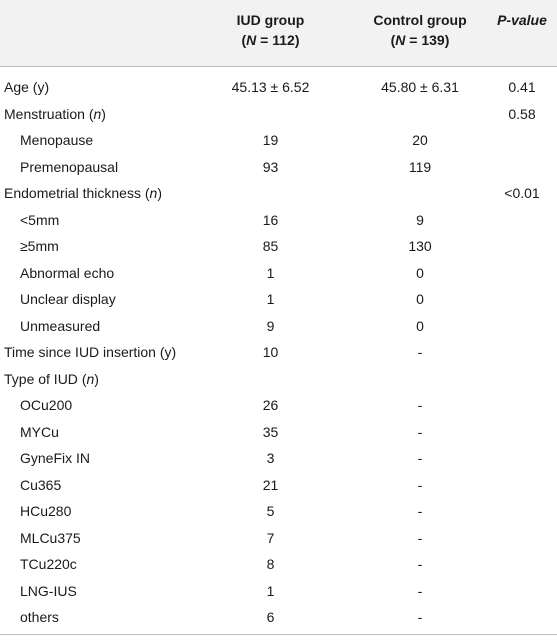 Image resolution: width=557 pixels, height=640 pixels. Describe the element at coordinates (270, 87) in the screenshot. I see `iud-value: 45.13 ± 6.52` at that location.